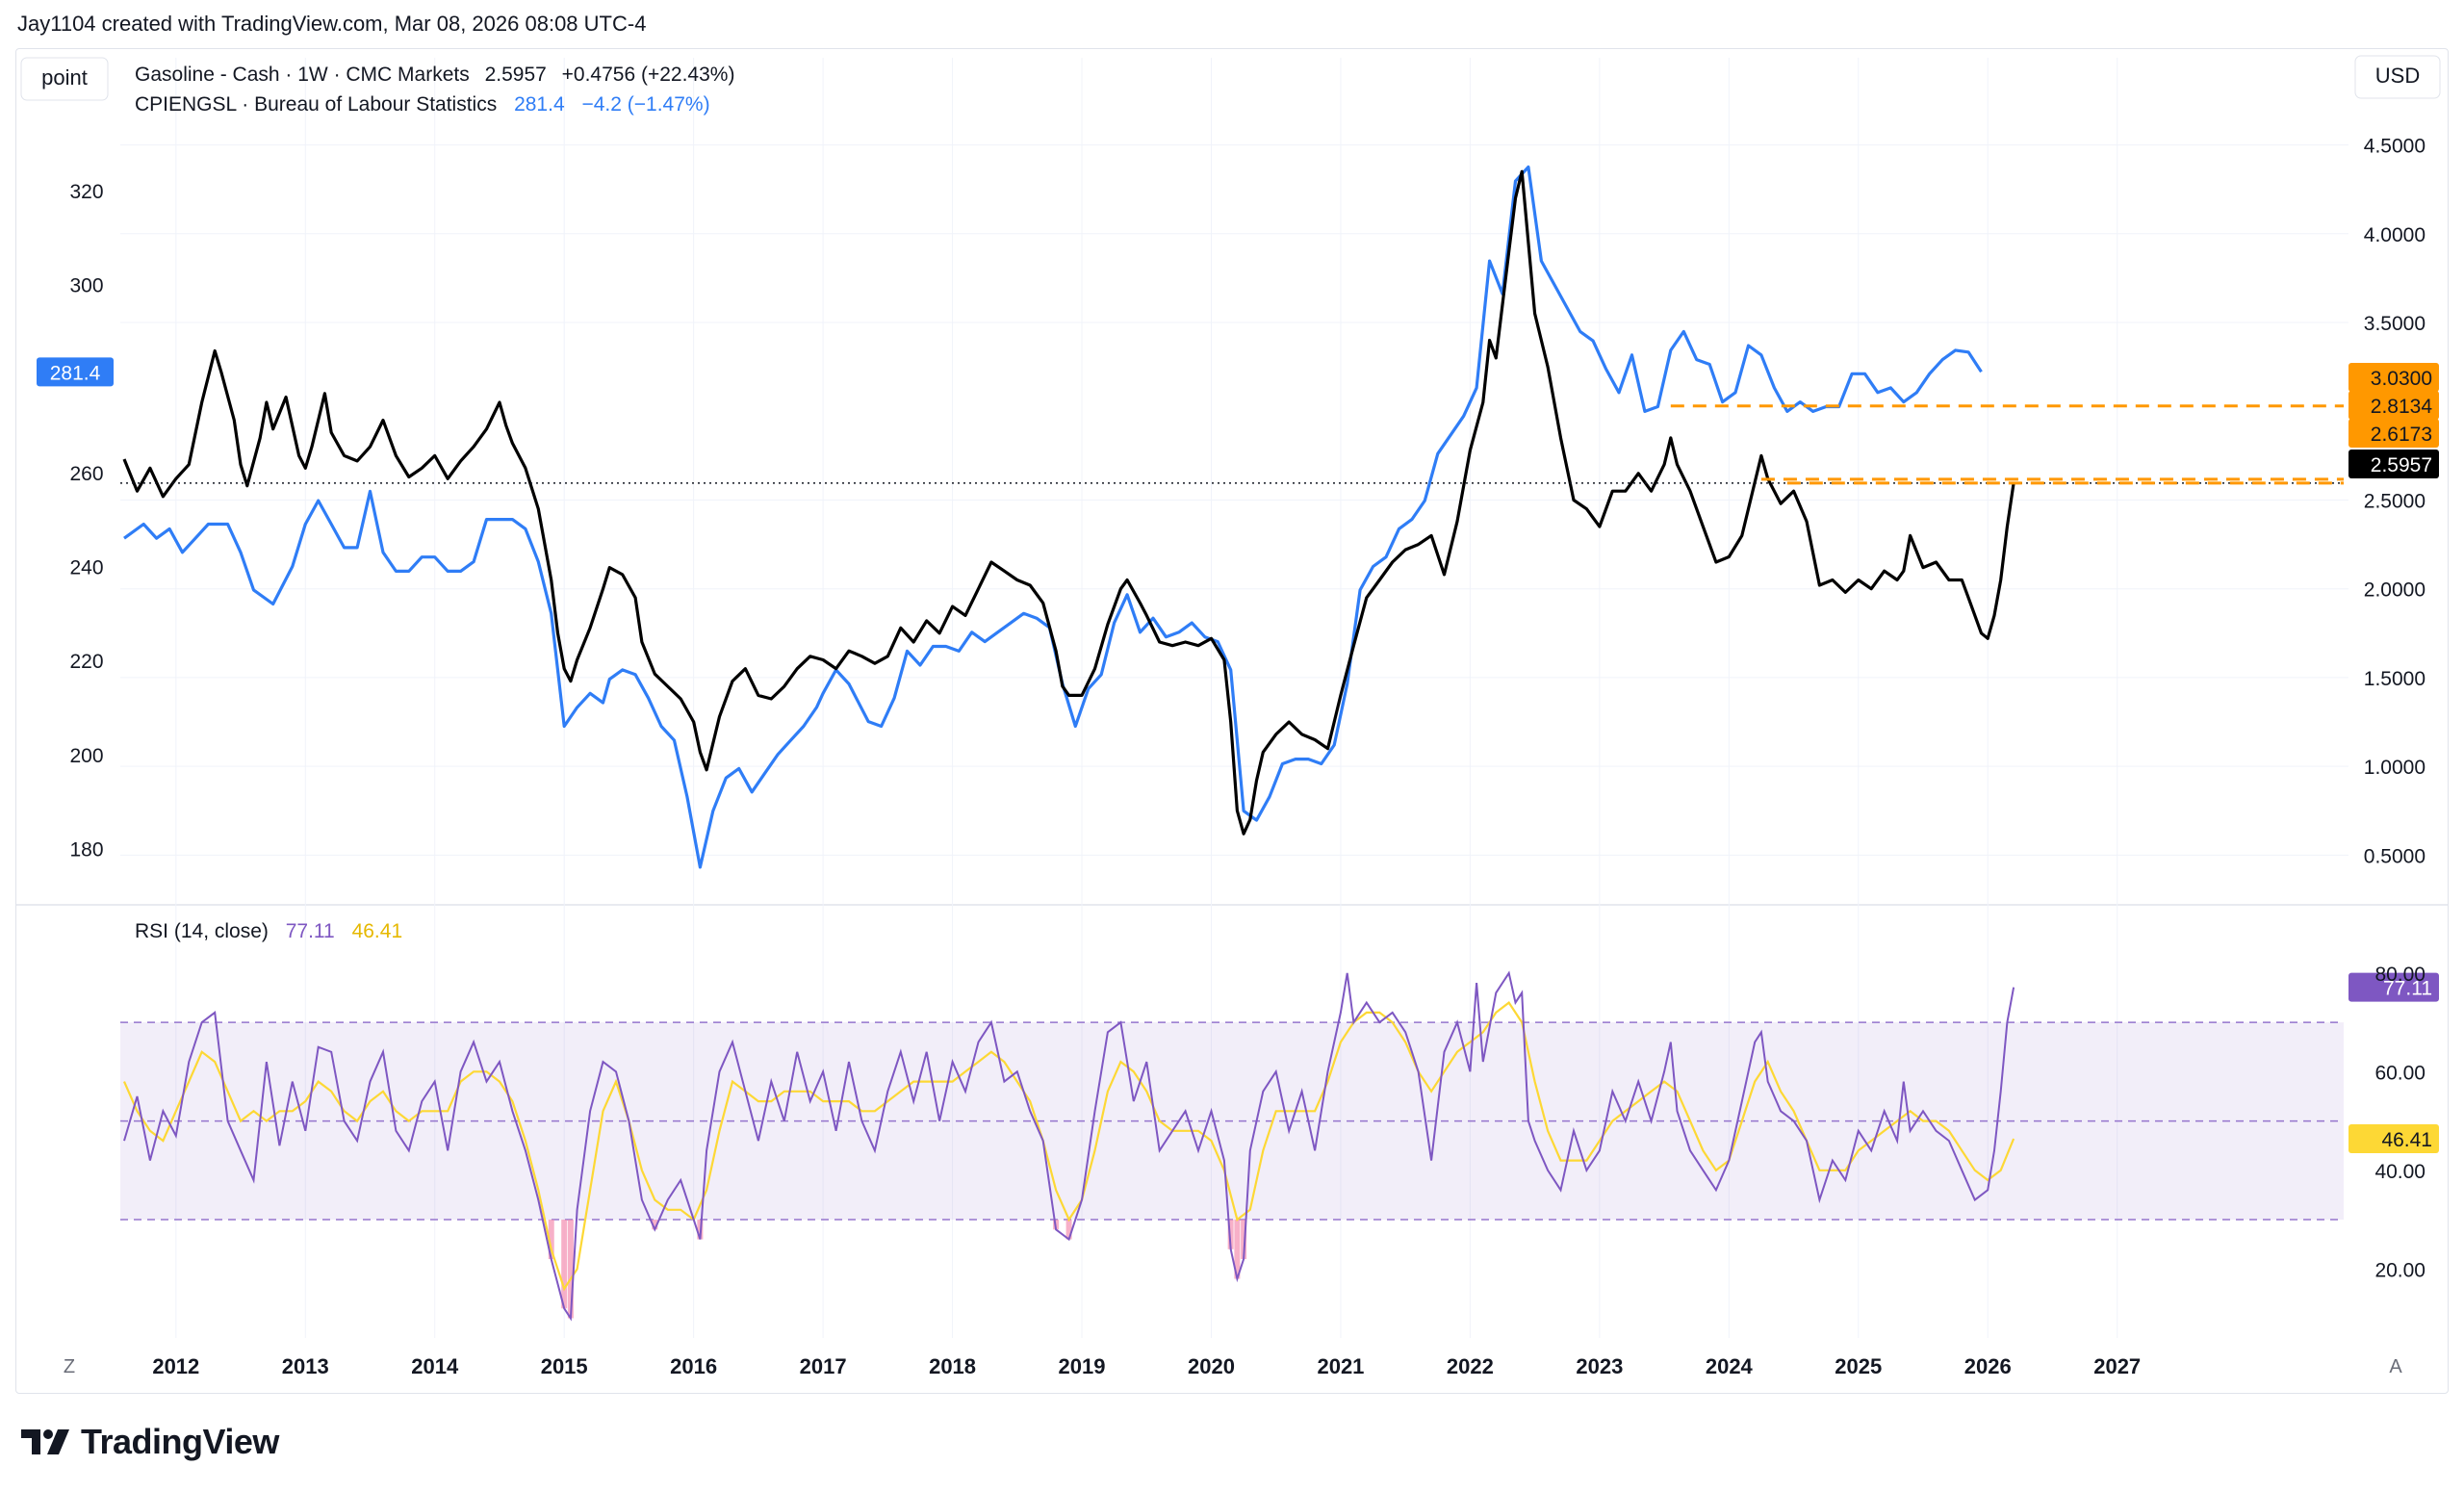 The width and height of the screenshot is (2464, 1492). I want to click on rsi-ma-badge, so click(2393, 1138).